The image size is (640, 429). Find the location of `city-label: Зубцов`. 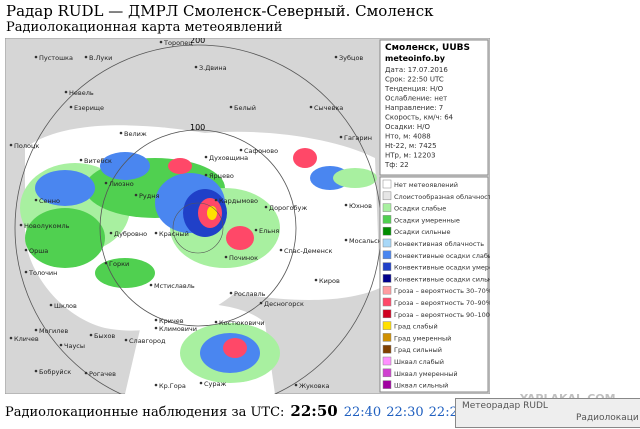

city-label: Зубцов is located at coordinates (351, 58).